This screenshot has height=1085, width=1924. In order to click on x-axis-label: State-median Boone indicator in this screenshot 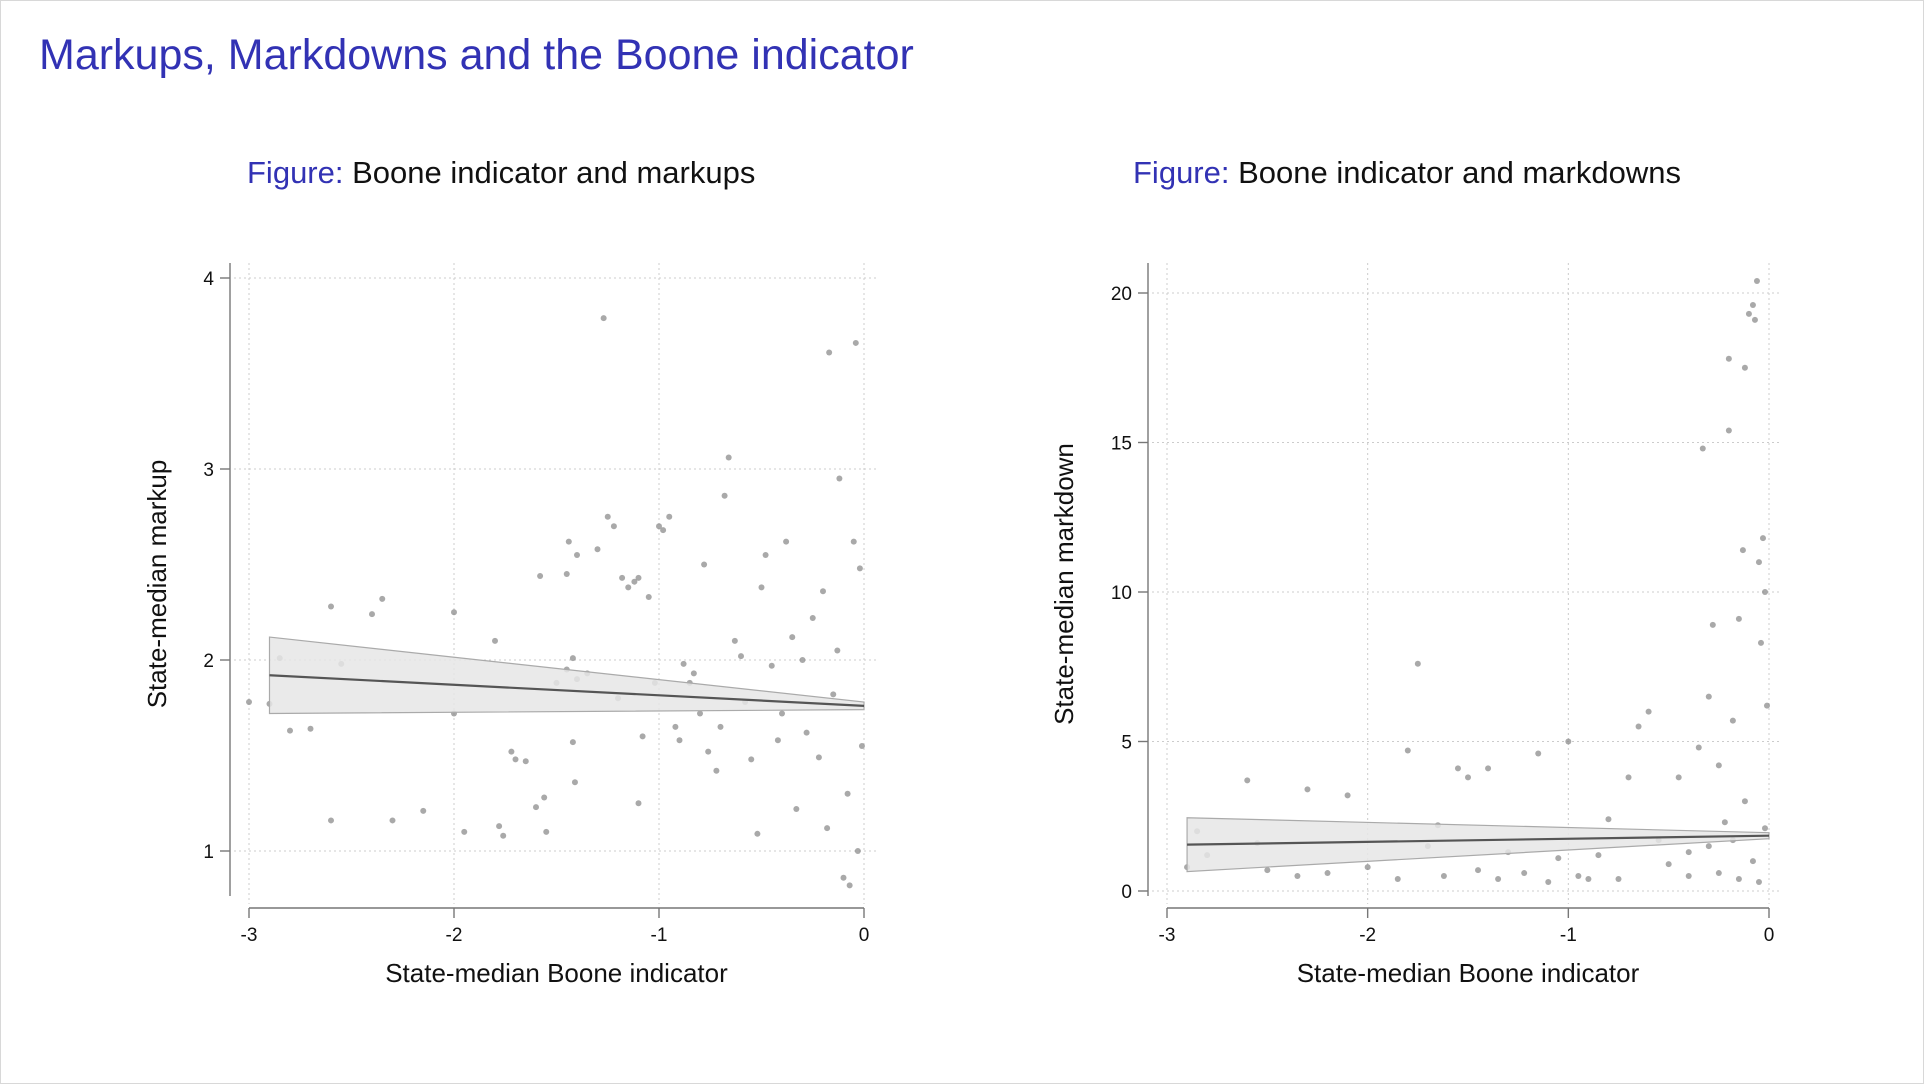, I will do `click(1468, 973)`.